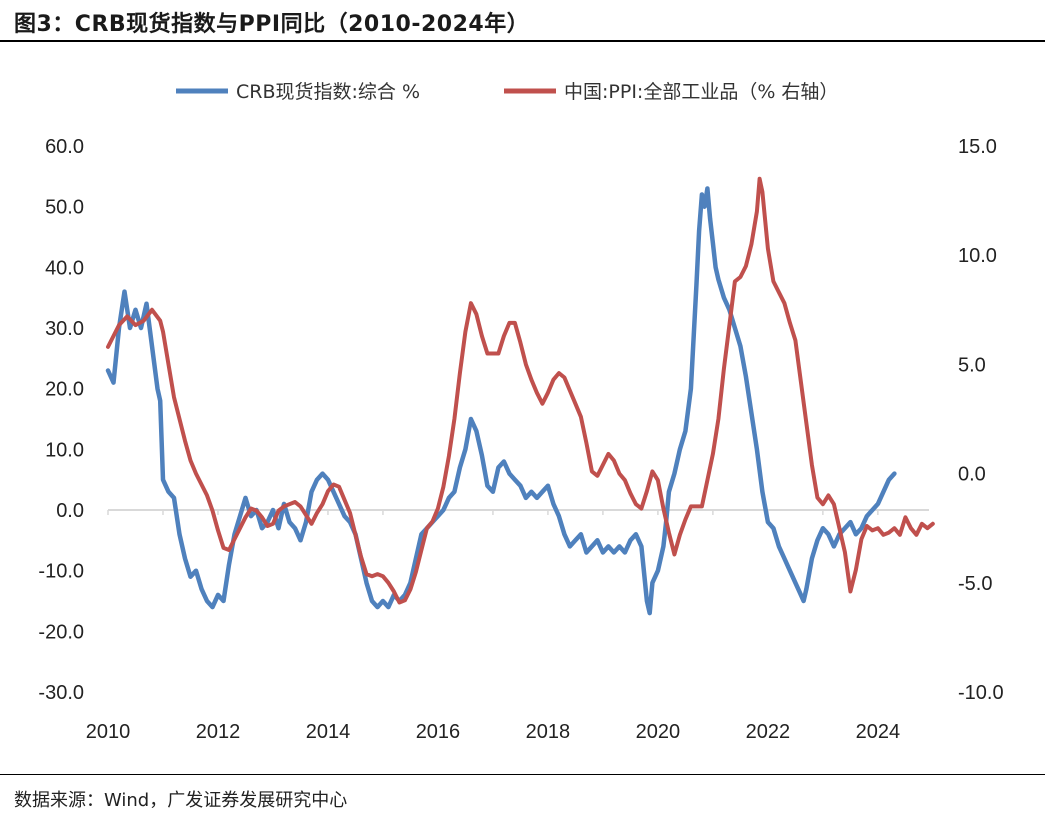 The width and height of the screenshot is (1045, 814). Describe the element at coordinates (701, 92) in the screenshot. I see `legend-ppi-label: 中国:PPI:全部工业品（% 右轴）` at that location.